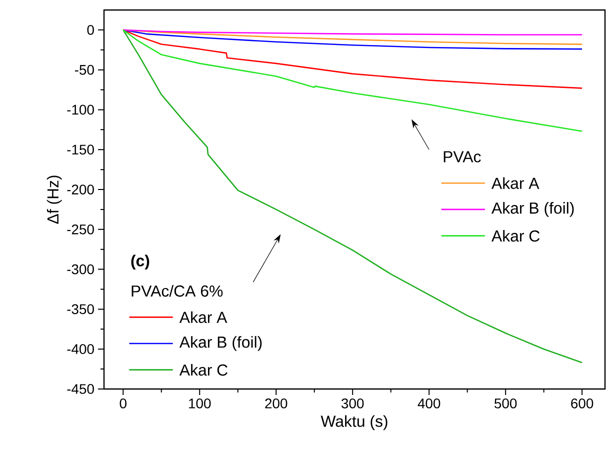 The height and width of the screenshot is (454, 608). Describe the element at coordinates (84, 69) in the screenshot. I see `y-tick-label: -50` at that location.